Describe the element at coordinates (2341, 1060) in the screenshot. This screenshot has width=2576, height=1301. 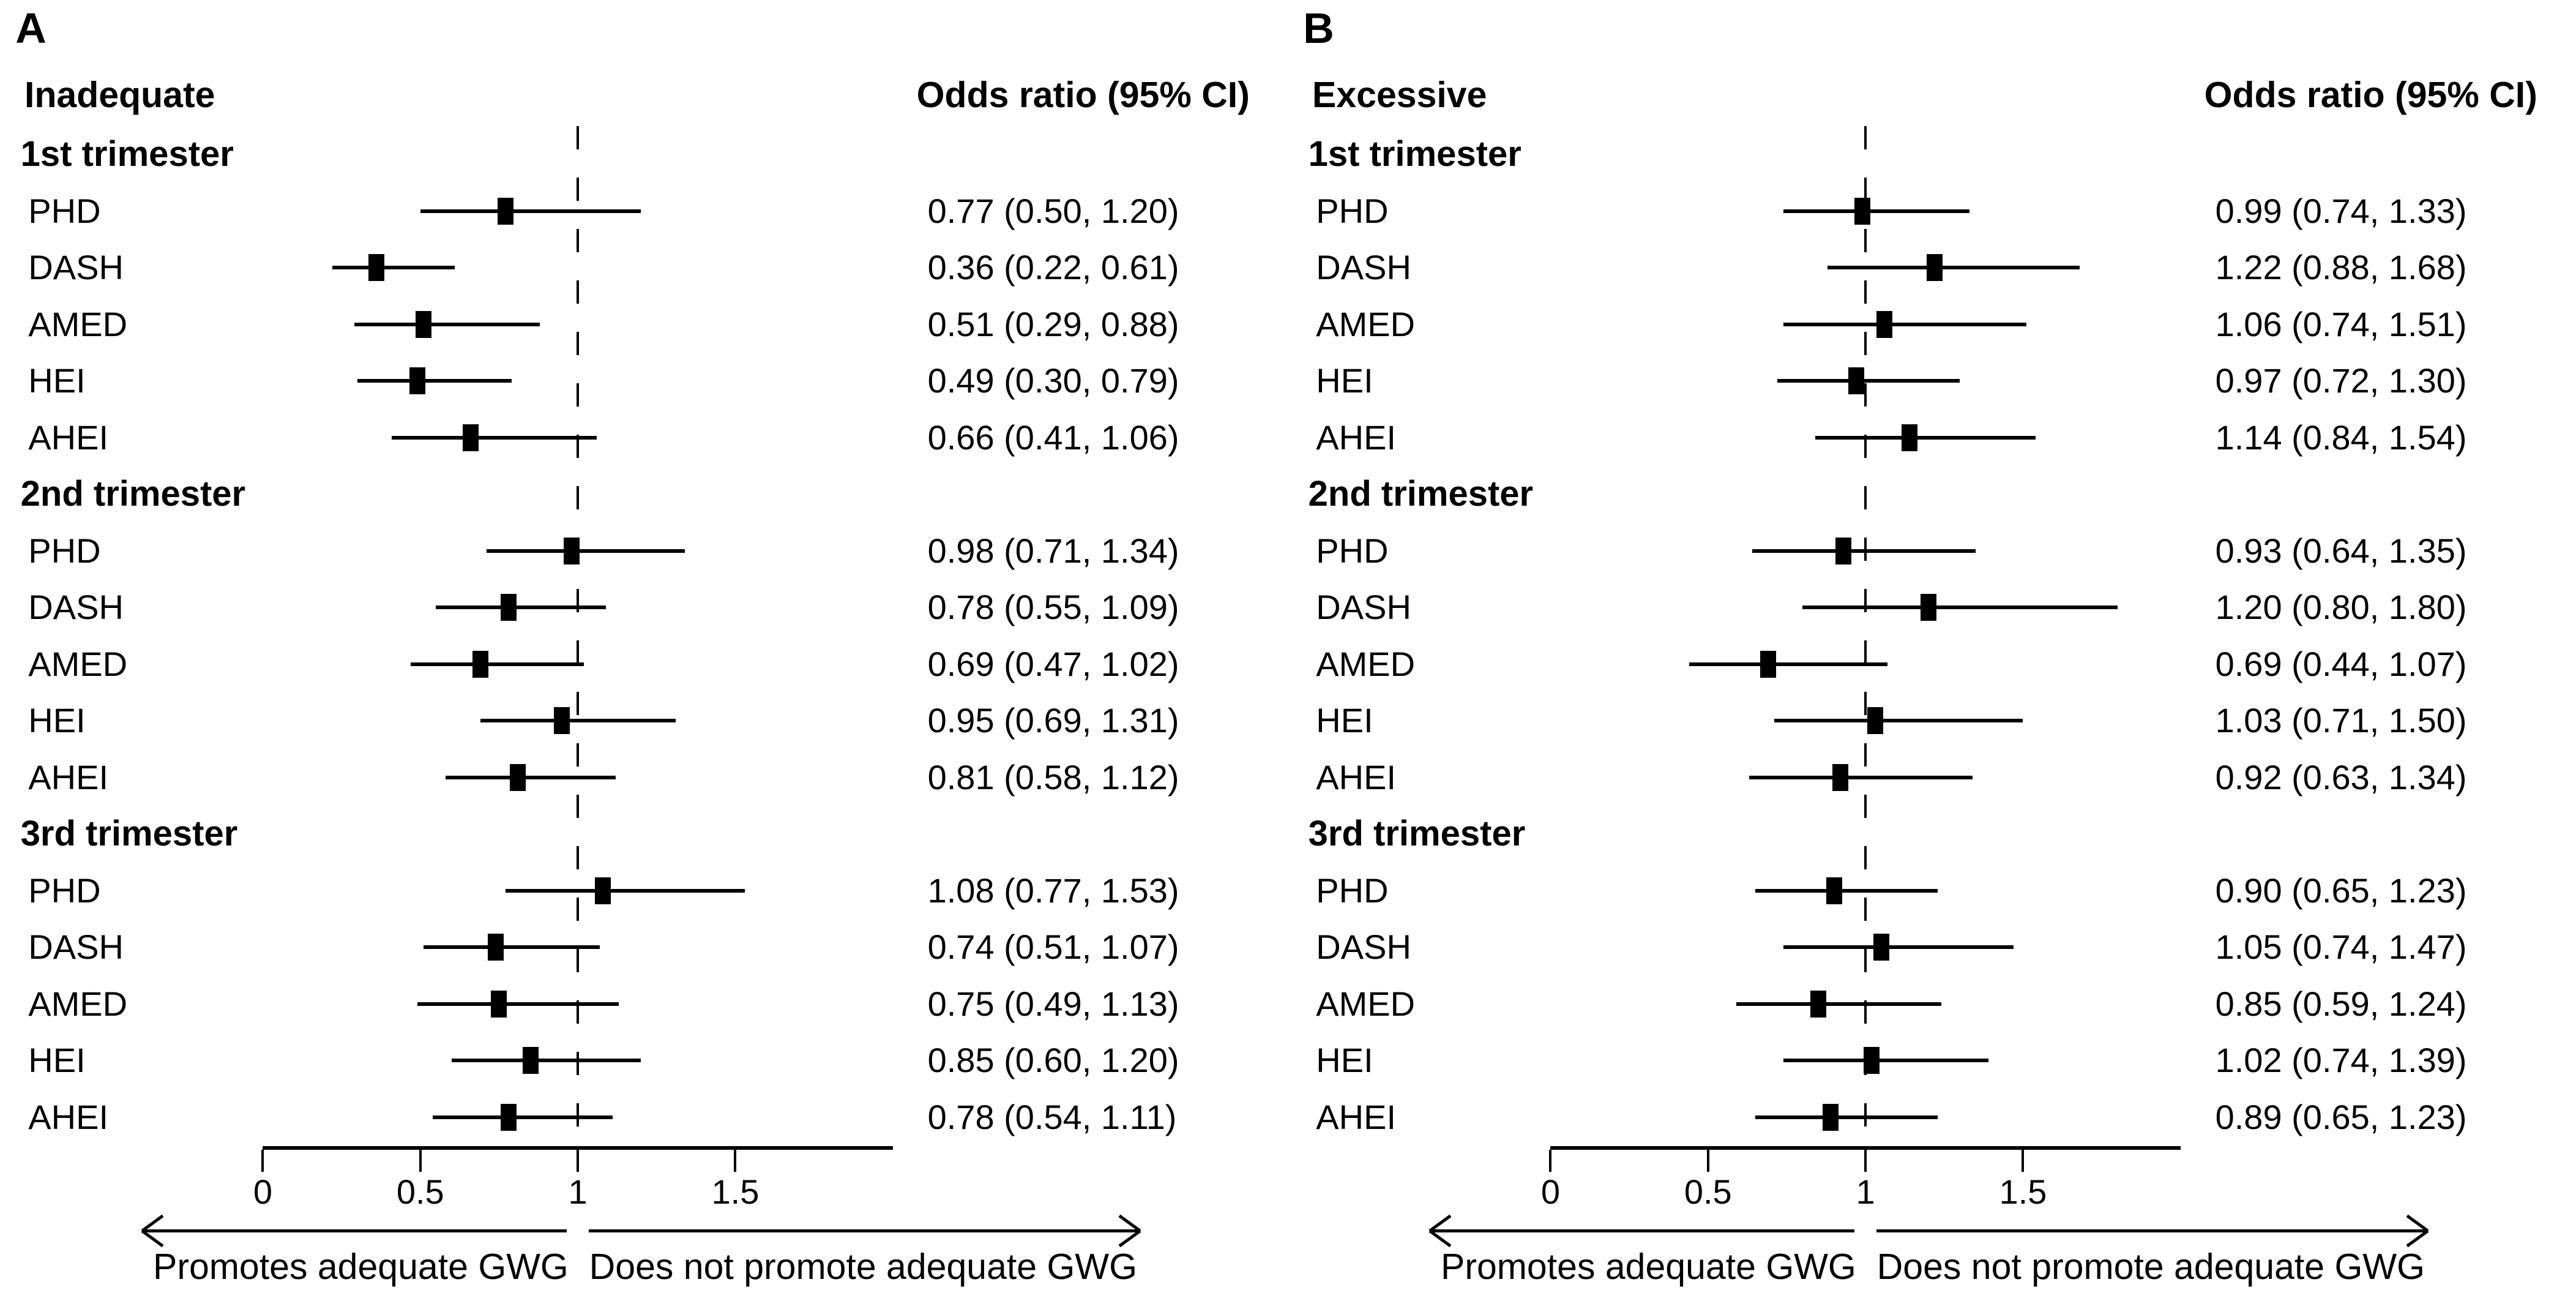
I see `or-ci-value: 1.02 (0.74, 1.39)` at that location.